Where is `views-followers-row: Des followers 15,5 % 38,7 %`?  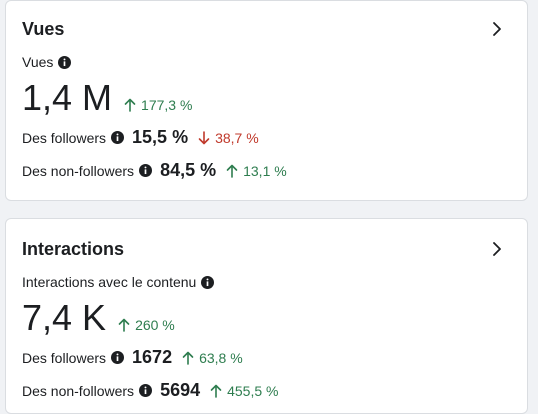 views-followers-row: Des followers 15,5 % 38,7 % is located at coordinates (140, 137).